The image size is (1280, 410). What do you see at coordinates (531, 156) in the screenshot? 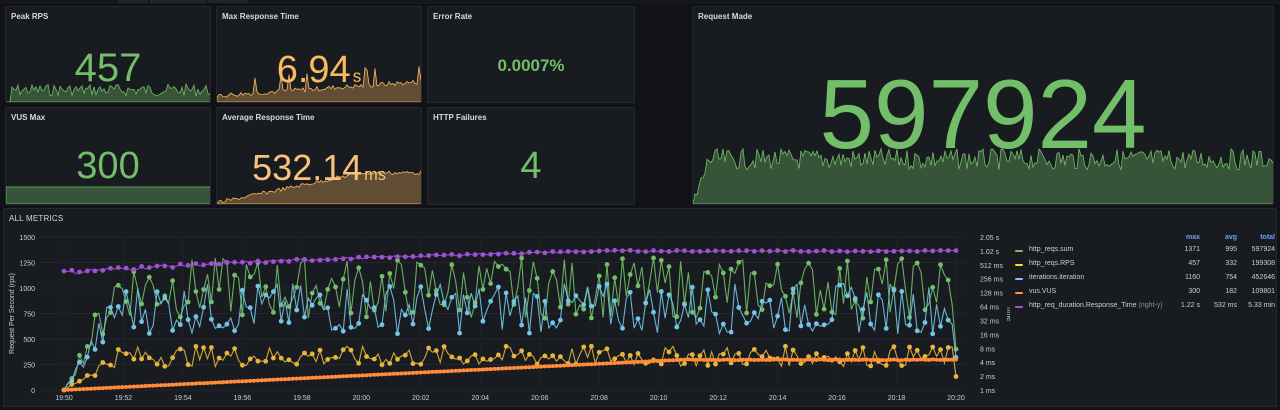
I see `panel-http-failures: HTTP Failures 4` at bounding box center [531, 156].